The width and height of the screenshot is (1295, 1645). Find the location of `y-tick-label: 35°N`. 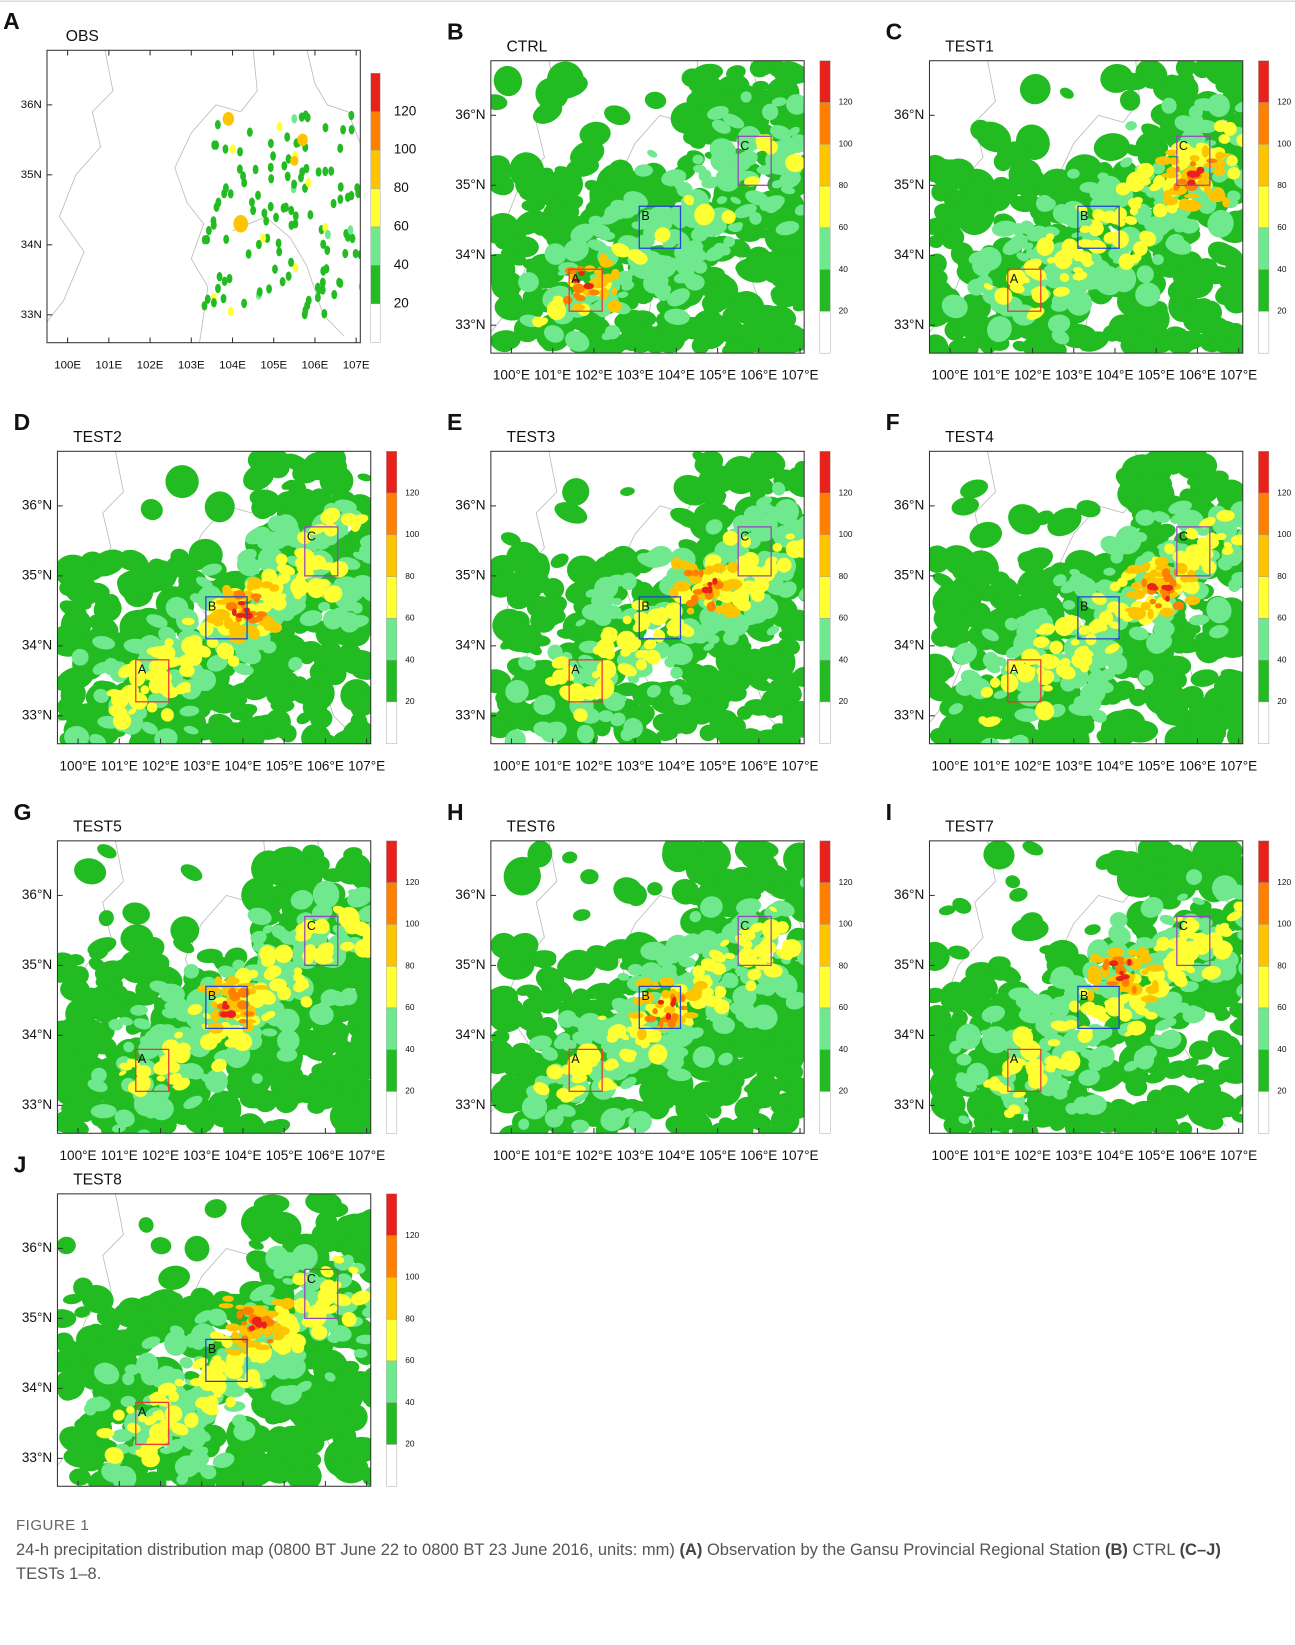

y-tick-label: 35°N is located at coordinates (470, 964).